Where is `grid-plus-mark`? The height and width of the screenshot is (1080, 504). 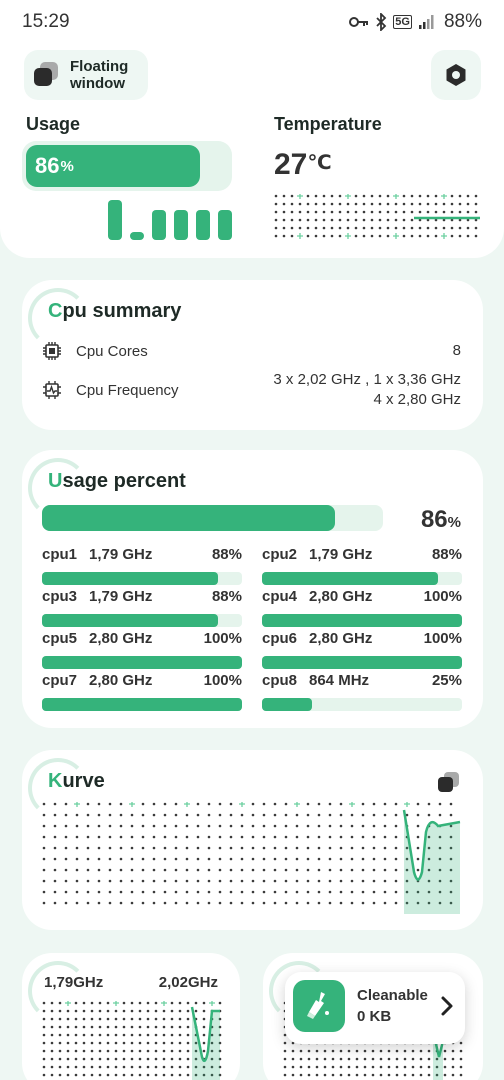 grid-plus-mark is located at coordinates (352, 804).